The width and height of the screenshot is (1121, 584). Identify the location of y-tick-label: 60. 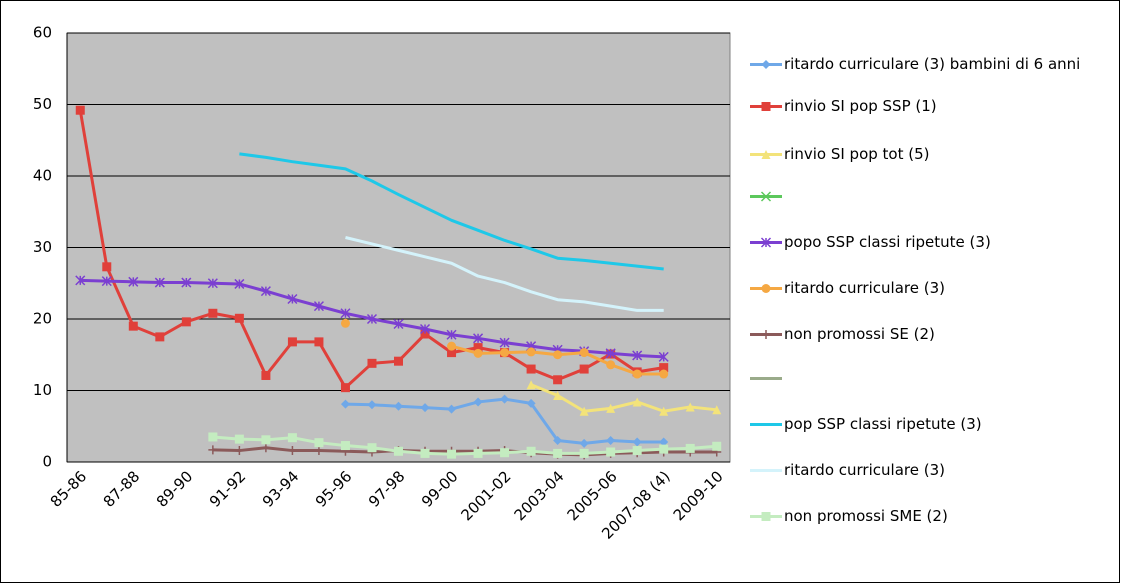
(42, 33).